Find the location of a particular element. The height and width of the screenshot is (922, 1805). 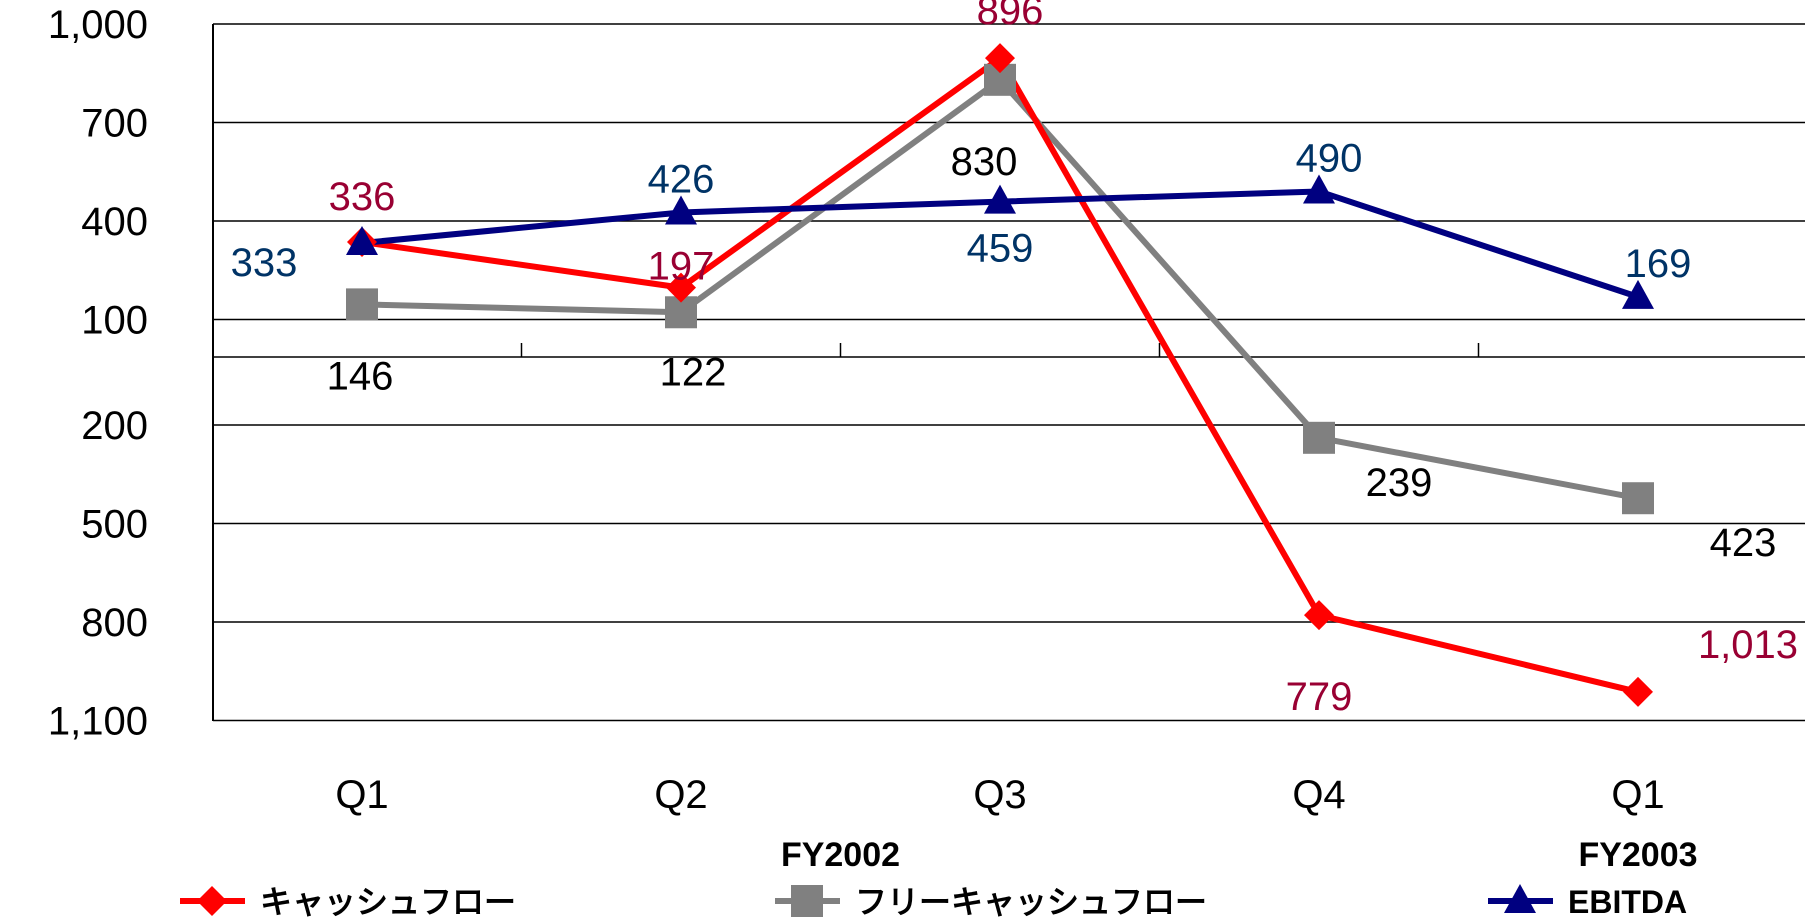

fiscal-year-label: FY2003 is located at coordinates (1637, 855).